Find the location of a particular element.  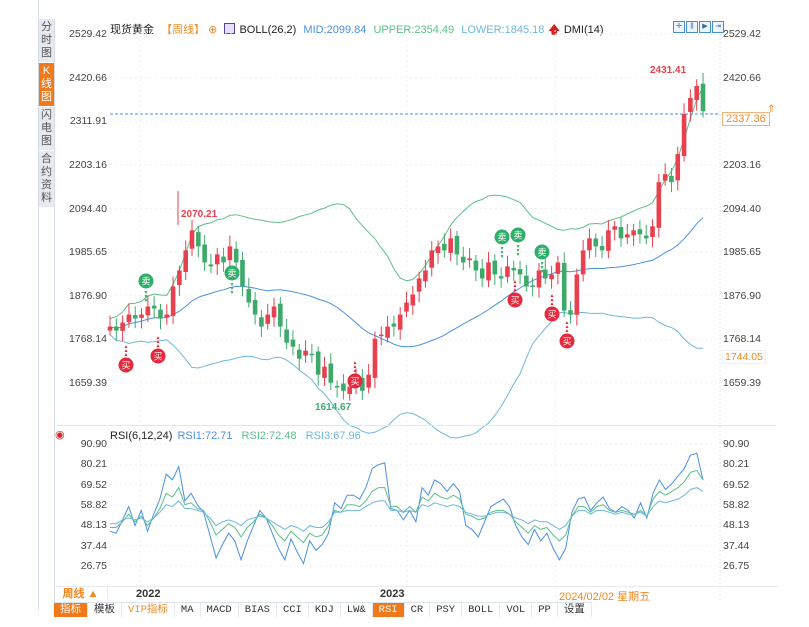

rsi-axis-left: 90.90 80.21 69.52 58.82 48.13 37.44 26.75 is located at coordinates (81, 300).